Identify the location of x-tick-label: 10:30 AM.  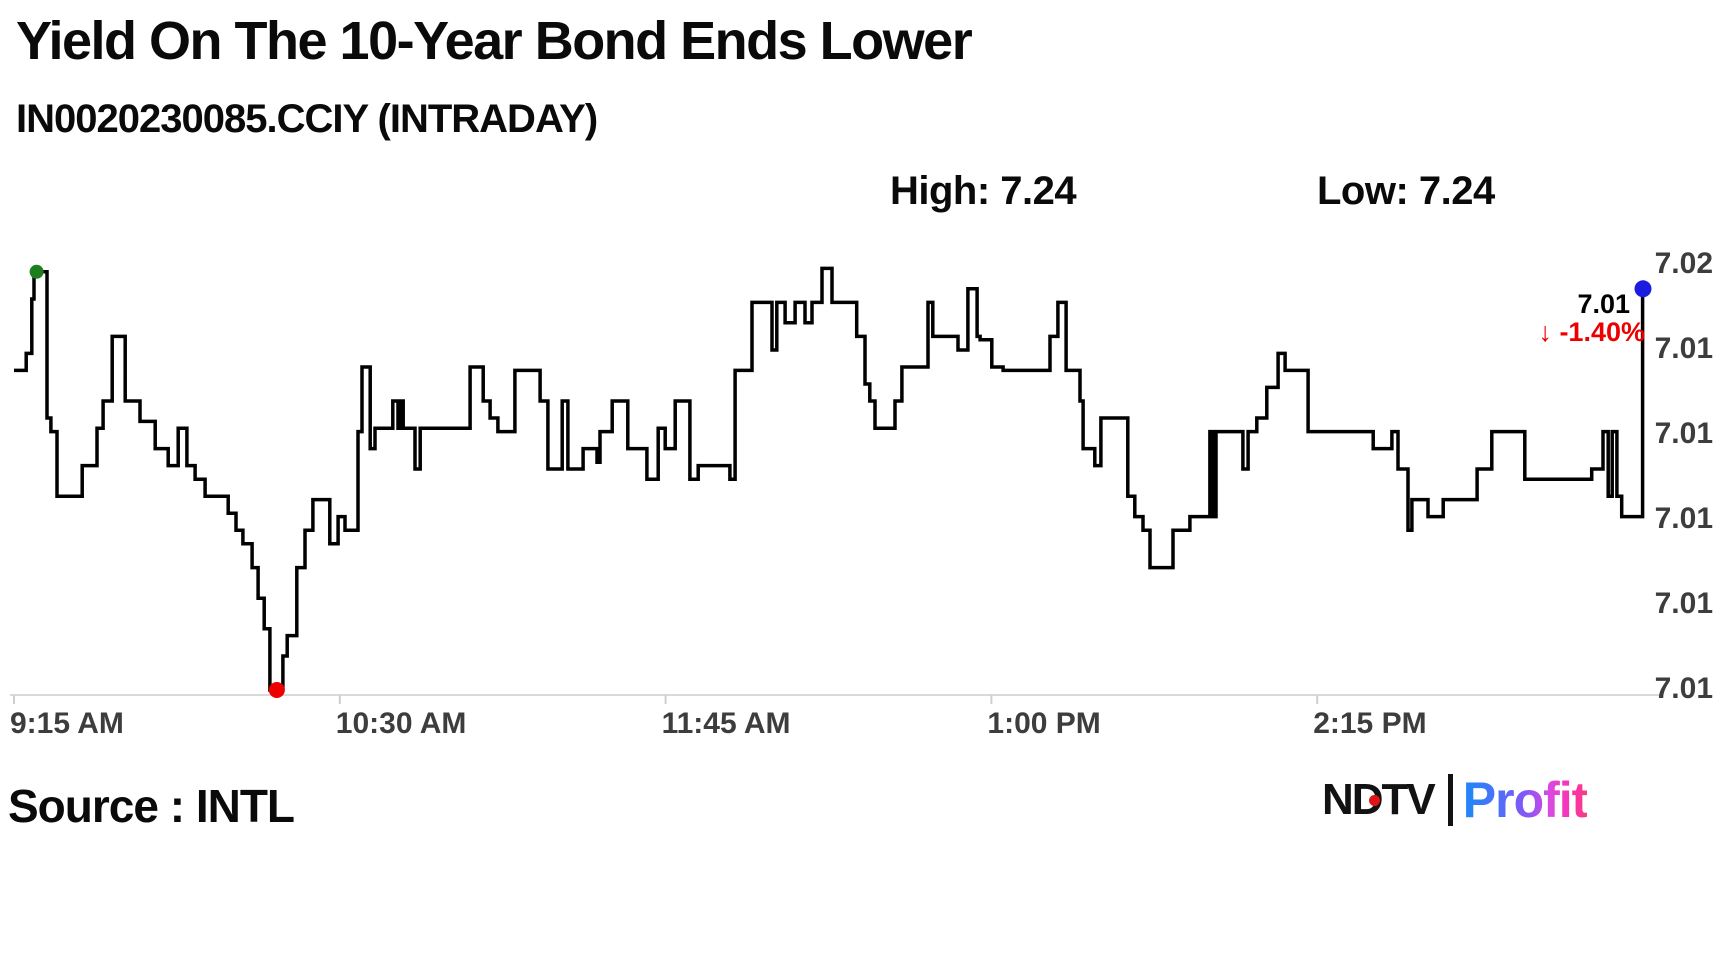
(401, 723).